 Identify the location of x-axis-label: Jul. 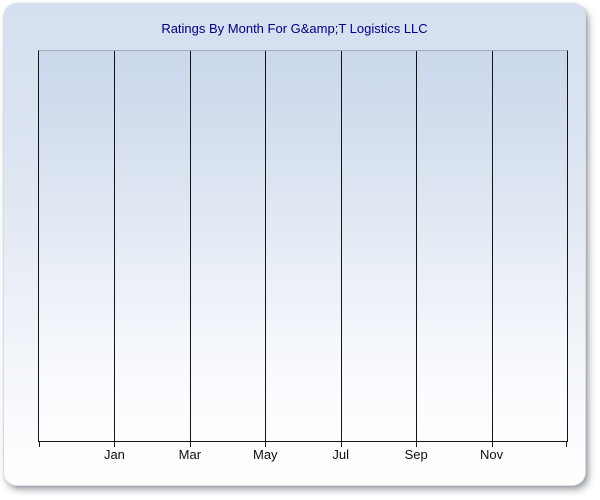
(341, 454).